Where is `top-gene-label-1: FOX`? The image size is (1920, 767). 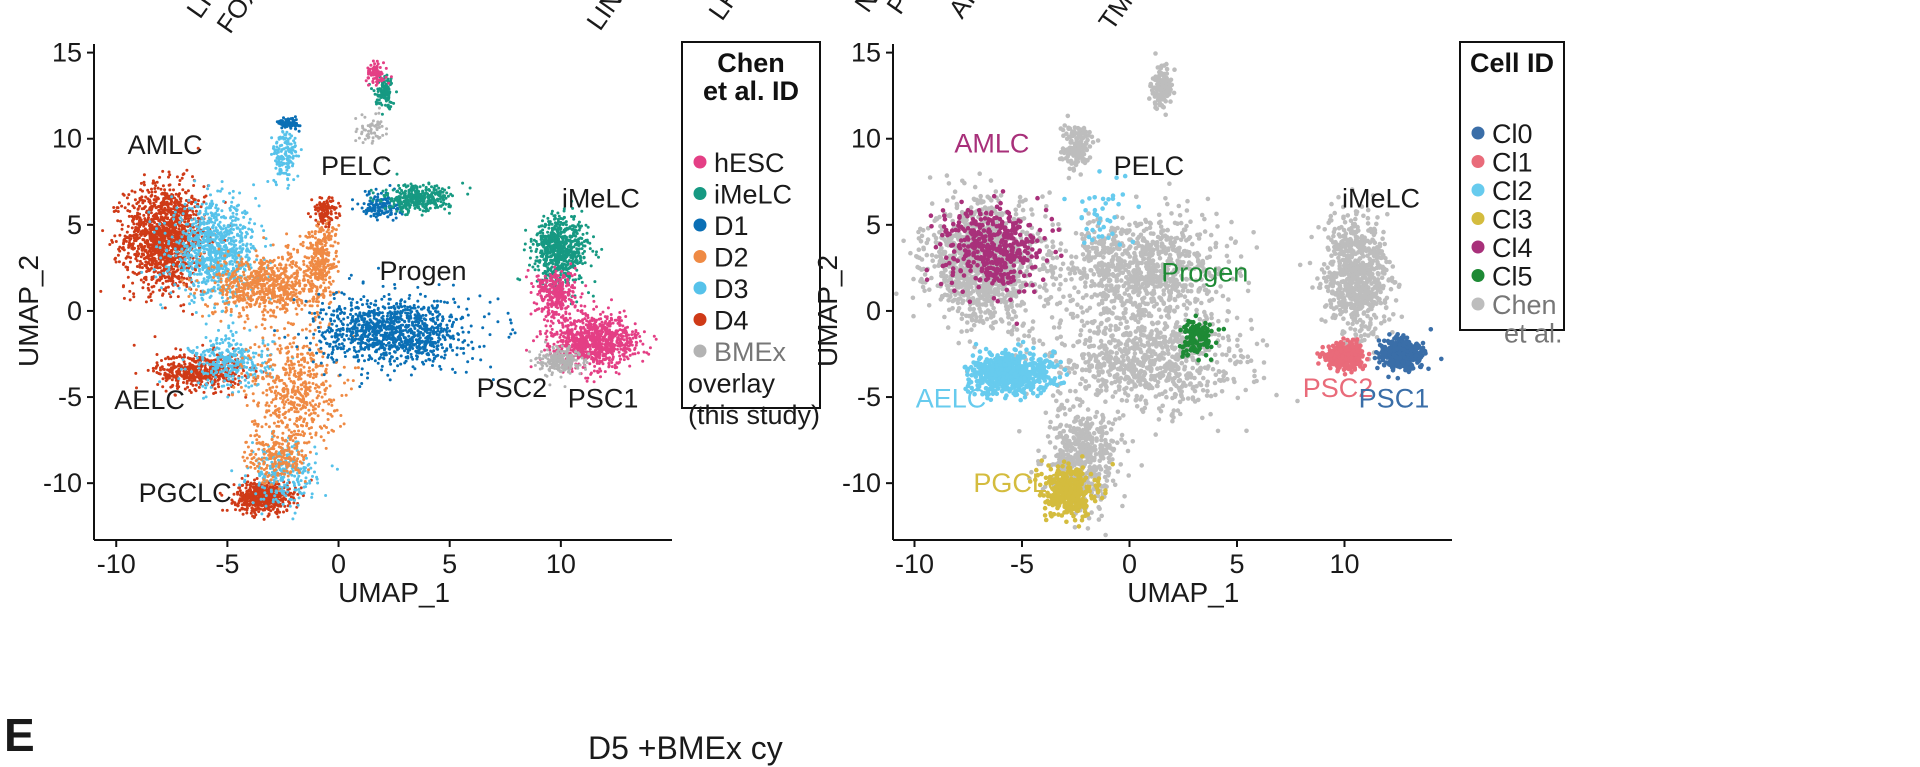 top-gene-label-1: FOX is located at coordinates (237, 19).